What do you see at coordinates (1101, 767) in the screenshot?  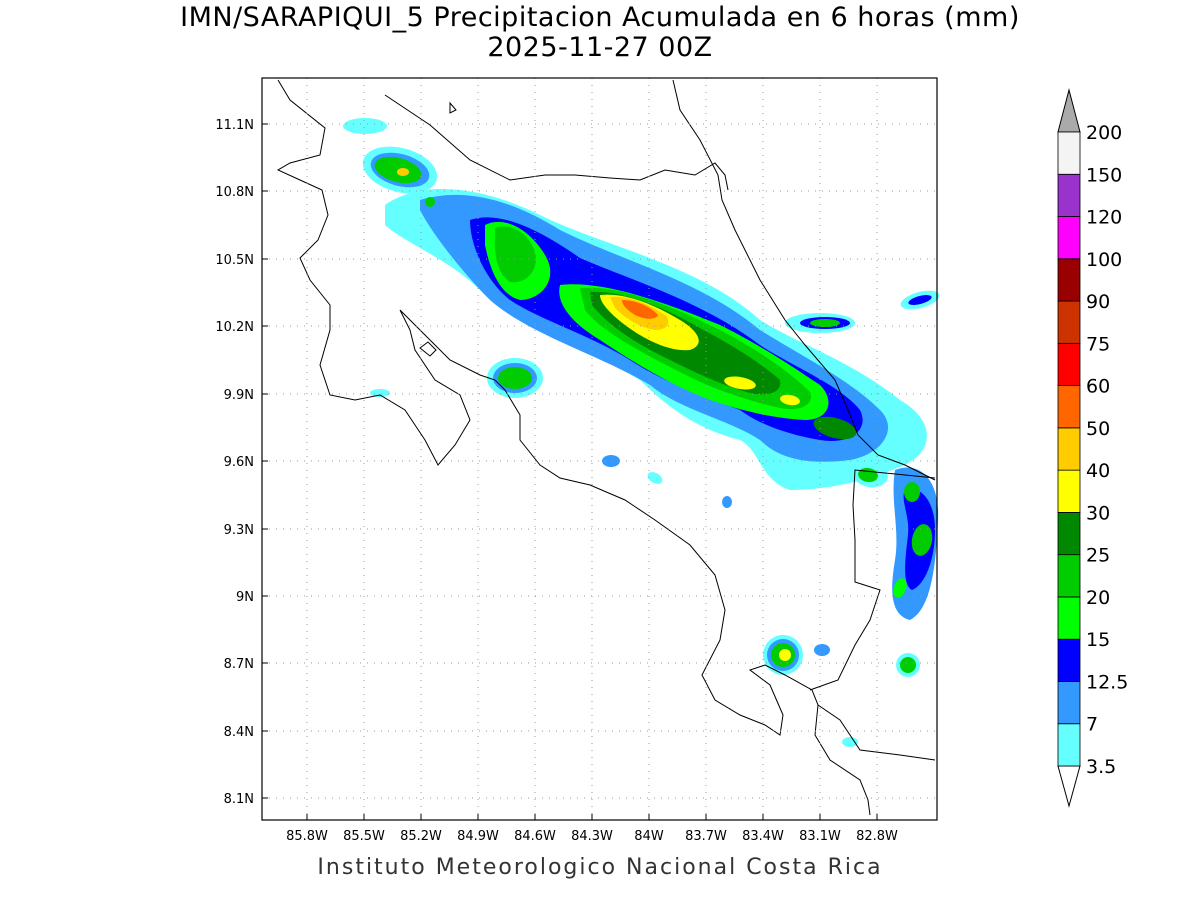 I see `colorbar-level-label: 3.5` at bounding box center [1101, 767].